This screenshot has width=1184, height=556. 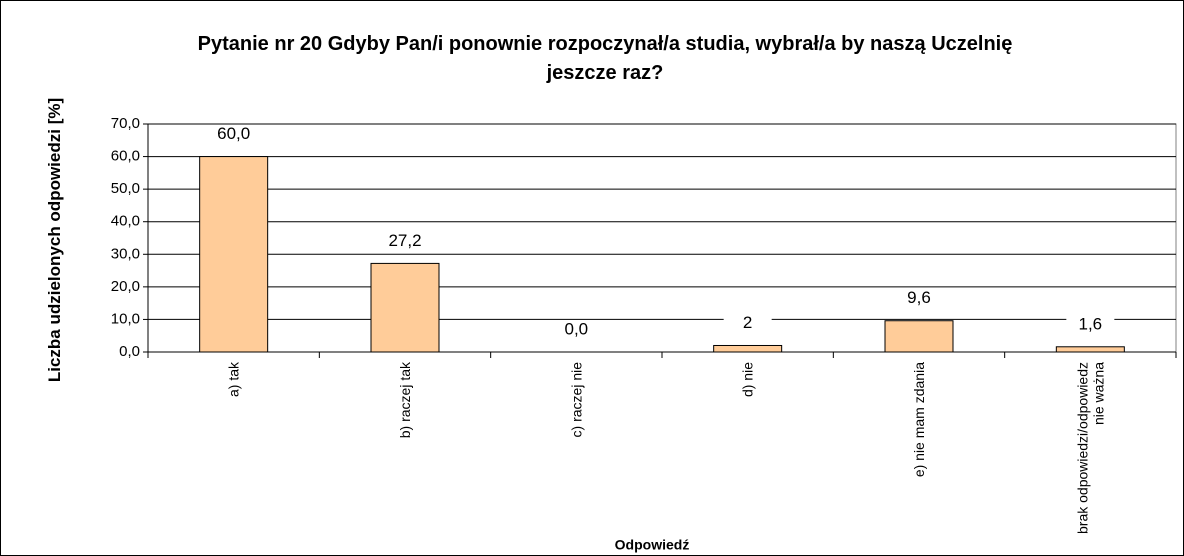 I want to click on y-axis-label: Liczba udzielonych odpowiedzi [%], so click(x=54, y=240).